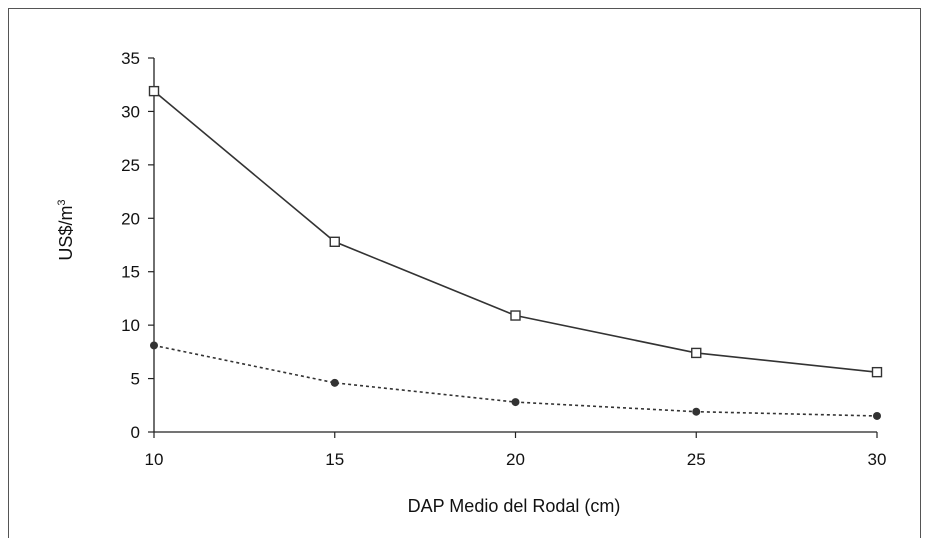  What do you see at coordinates (135, 432) in the screenshot?
I see `y-tick-label: 0` at bounding box center [135, 432].